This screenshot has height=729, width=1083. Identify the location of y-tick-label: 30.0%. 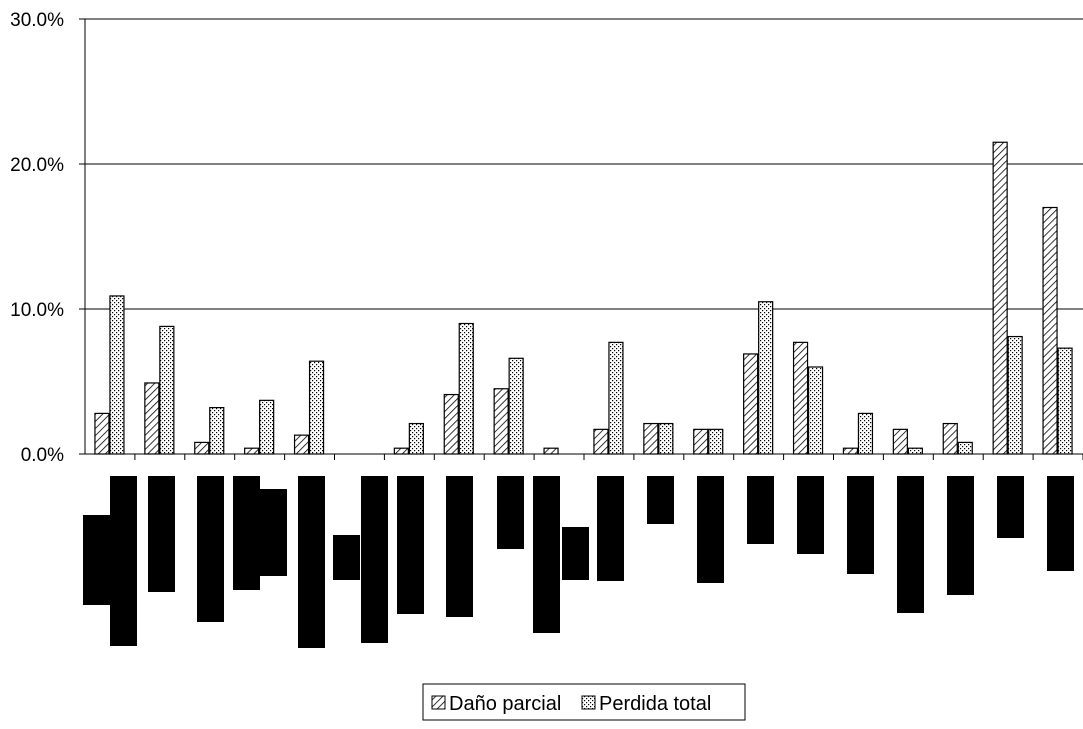
(37, 20).